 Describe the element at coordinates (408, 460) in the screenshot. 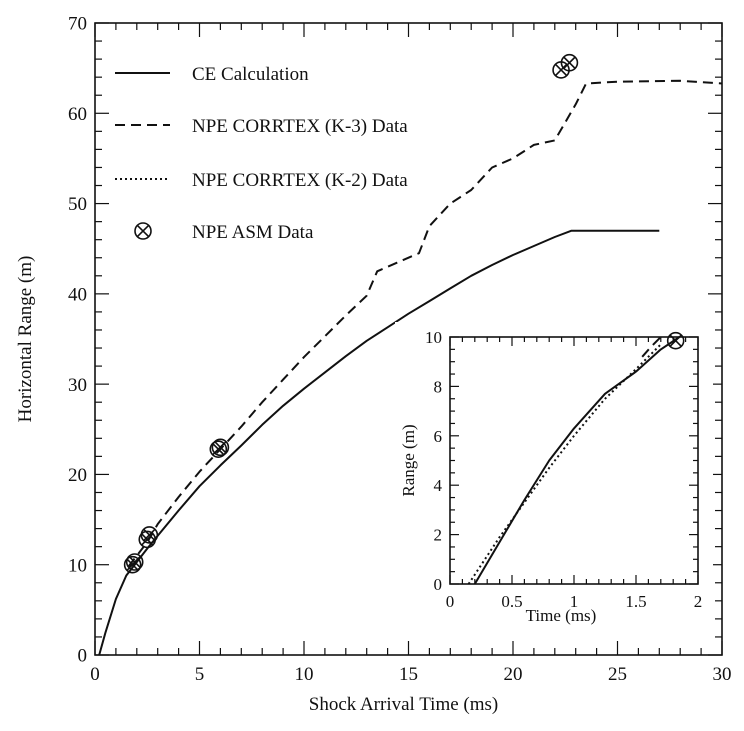

I see `inset-y-axis-label: Range (m)` at that location.